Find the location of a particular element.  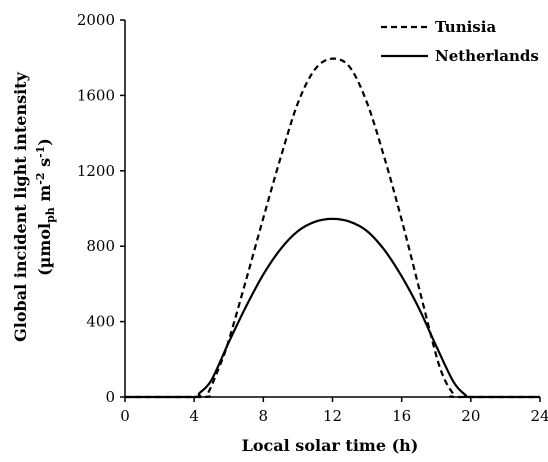

y-tick-label: 2000 is located at coordinates (96, 20).